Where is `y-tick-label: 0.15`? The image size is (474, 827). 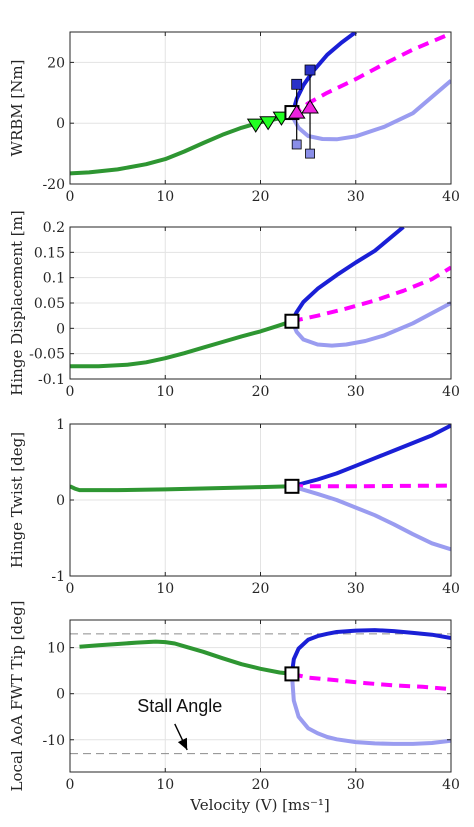
y-tick-label: 0.15 is located at coordinates (49, 253).